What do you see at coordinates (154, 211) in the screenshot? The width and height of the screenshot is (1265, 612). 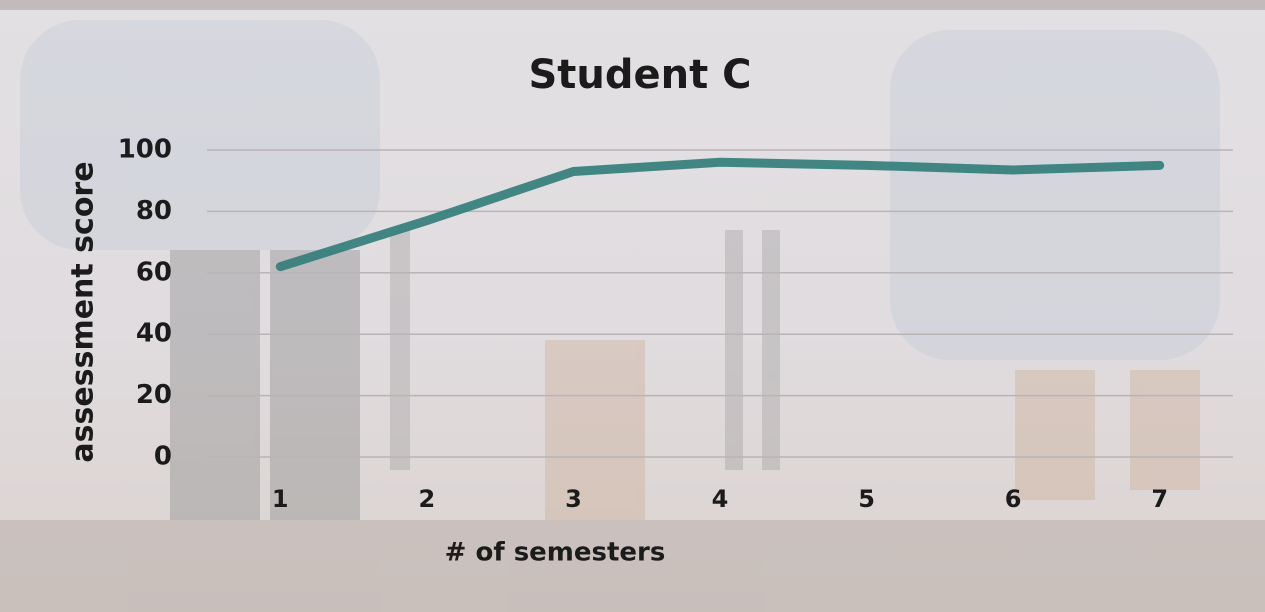 I see `y-tick-label: 80` at bounding box center [154, 211].